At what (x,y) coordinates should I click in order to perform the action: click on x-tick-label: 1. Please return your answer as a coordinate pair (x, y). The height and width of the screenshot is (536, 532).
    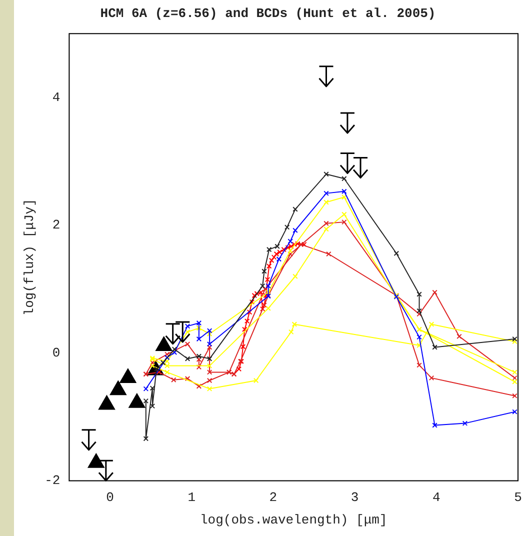
    Looking at the image, I should click on (192, 498).